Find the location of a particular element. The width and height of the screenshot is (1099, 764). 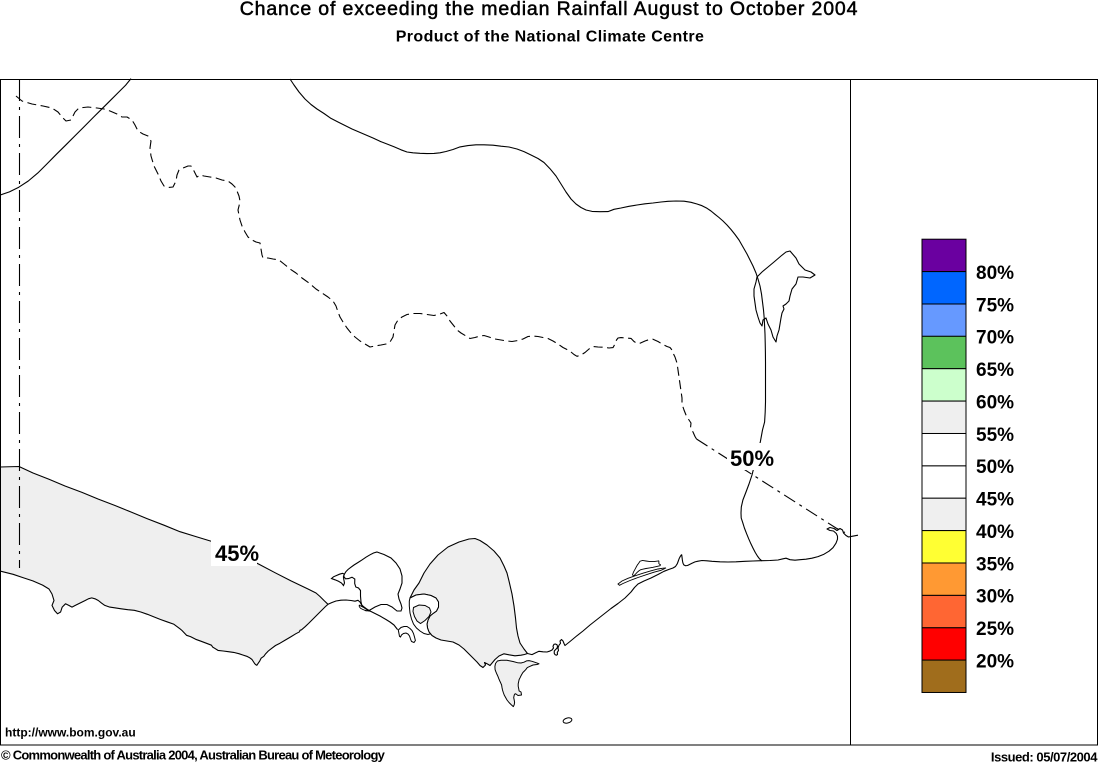

svg-text: http://www.bom.gov.au is located at coordinates (70, 733).